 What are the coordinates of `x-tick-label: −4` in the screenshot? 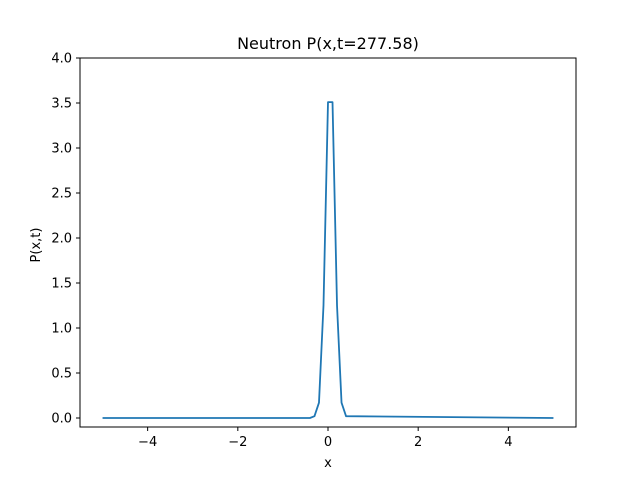 It's located at (147, 442).